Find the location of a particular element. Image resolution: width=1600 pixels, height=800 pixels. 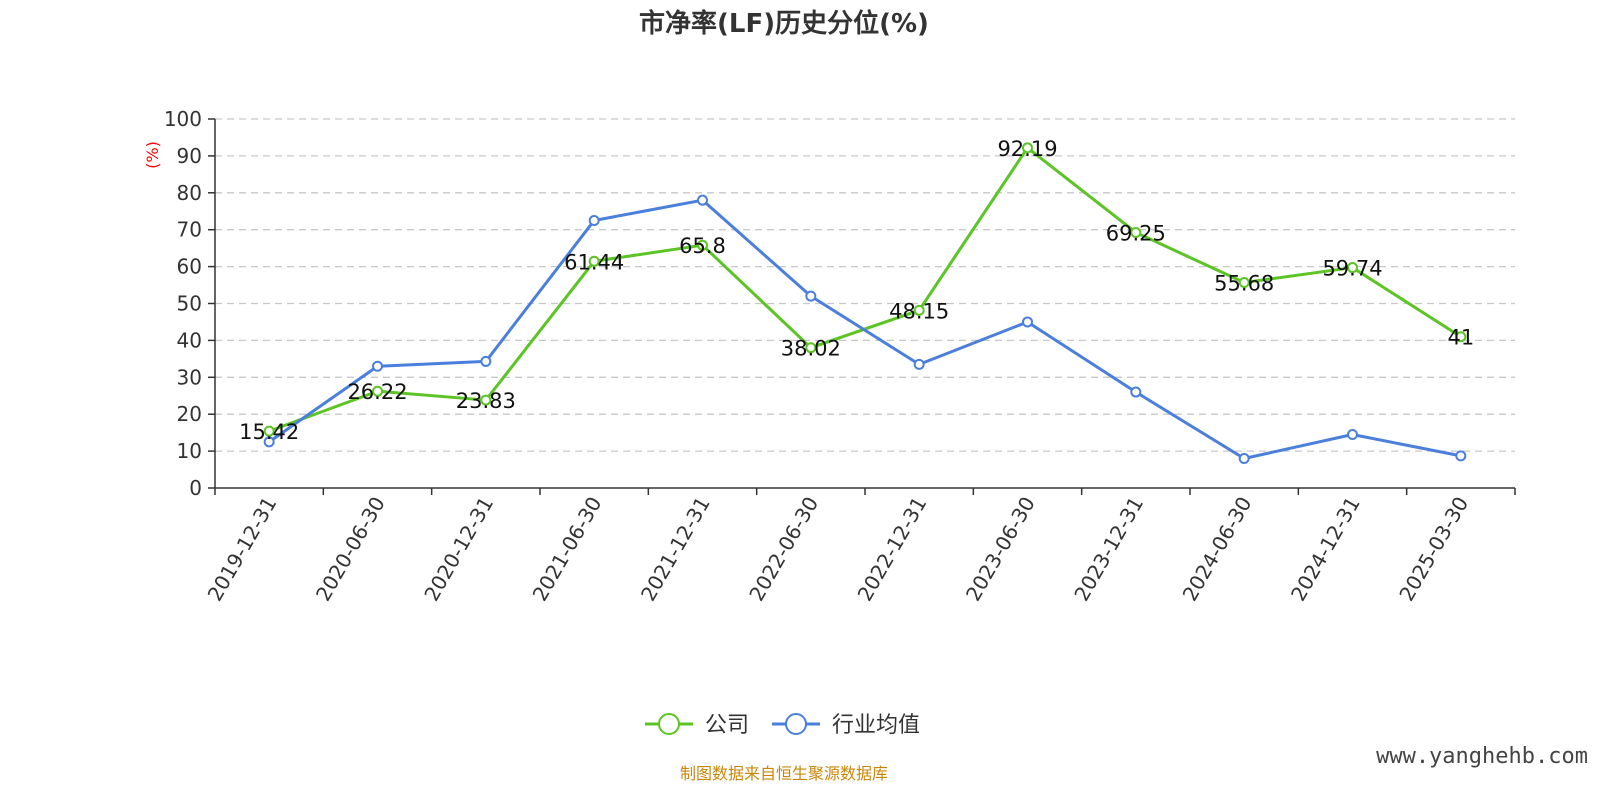

y-tick-label: 90 is located at coordinates (189, 156).